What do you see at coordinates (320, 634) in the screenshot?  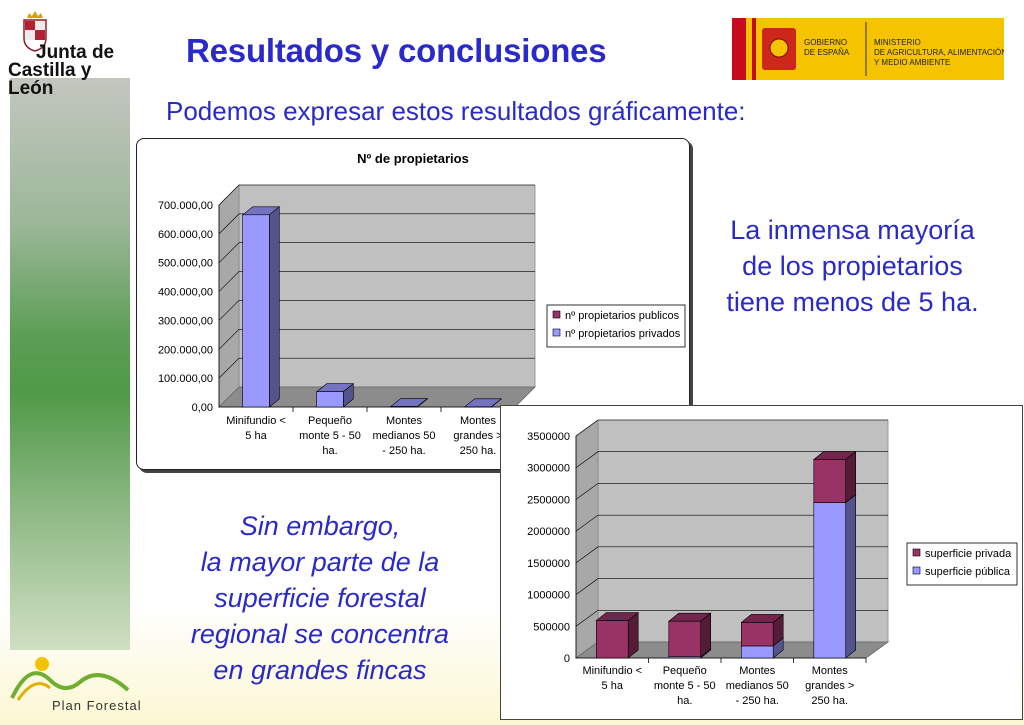 I see `conclusion-left-line: regional se concentra` at bounding box center [320, 634].